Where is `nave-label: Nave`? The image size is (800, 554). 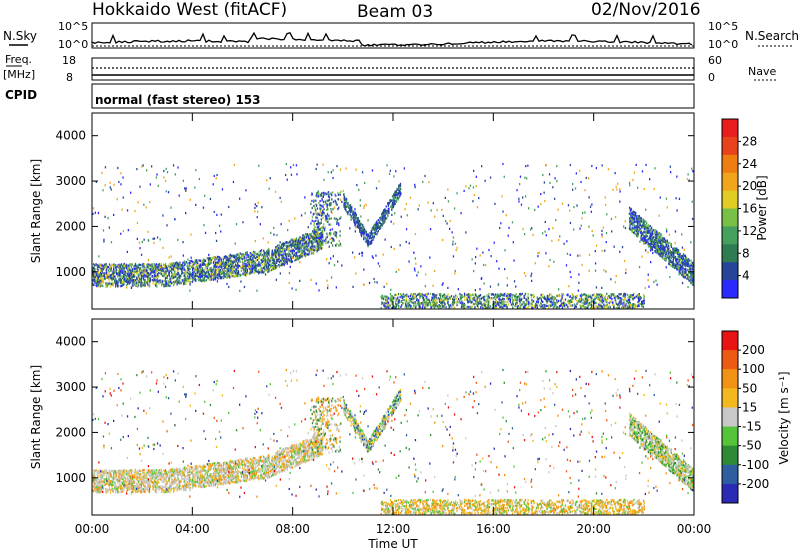 nave-label: Nave is located at coordinates (762, 71).